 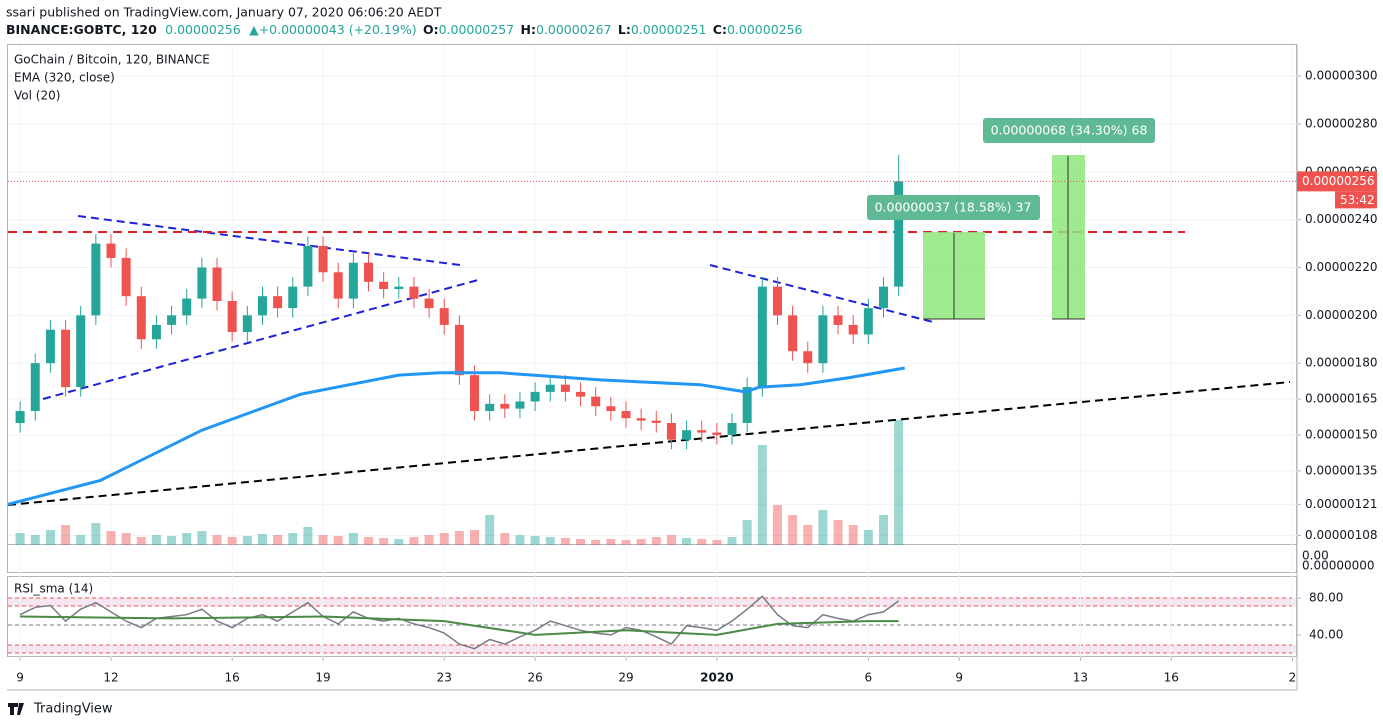 I want to click on y-tick-label: 0.00000240, so click(x=1341, y=219).